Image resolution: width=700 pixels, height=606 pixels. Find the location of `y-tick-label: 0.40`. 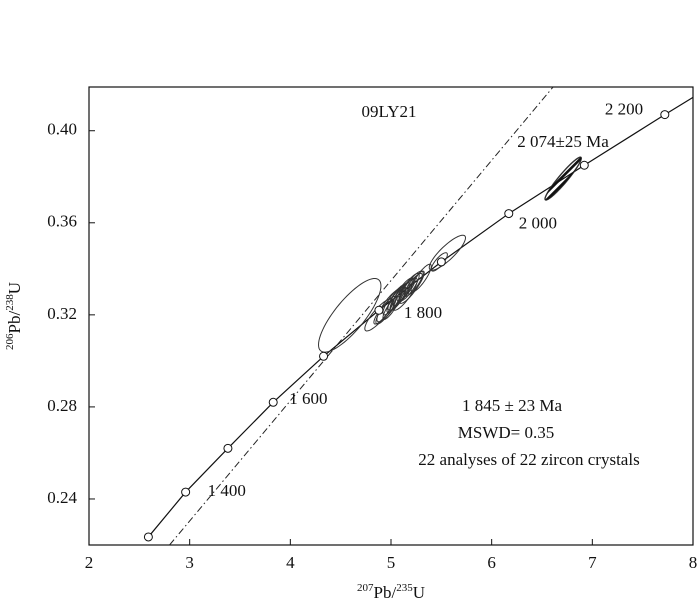

y-tick-label: 0.40 is located at coordinates (62, 129).